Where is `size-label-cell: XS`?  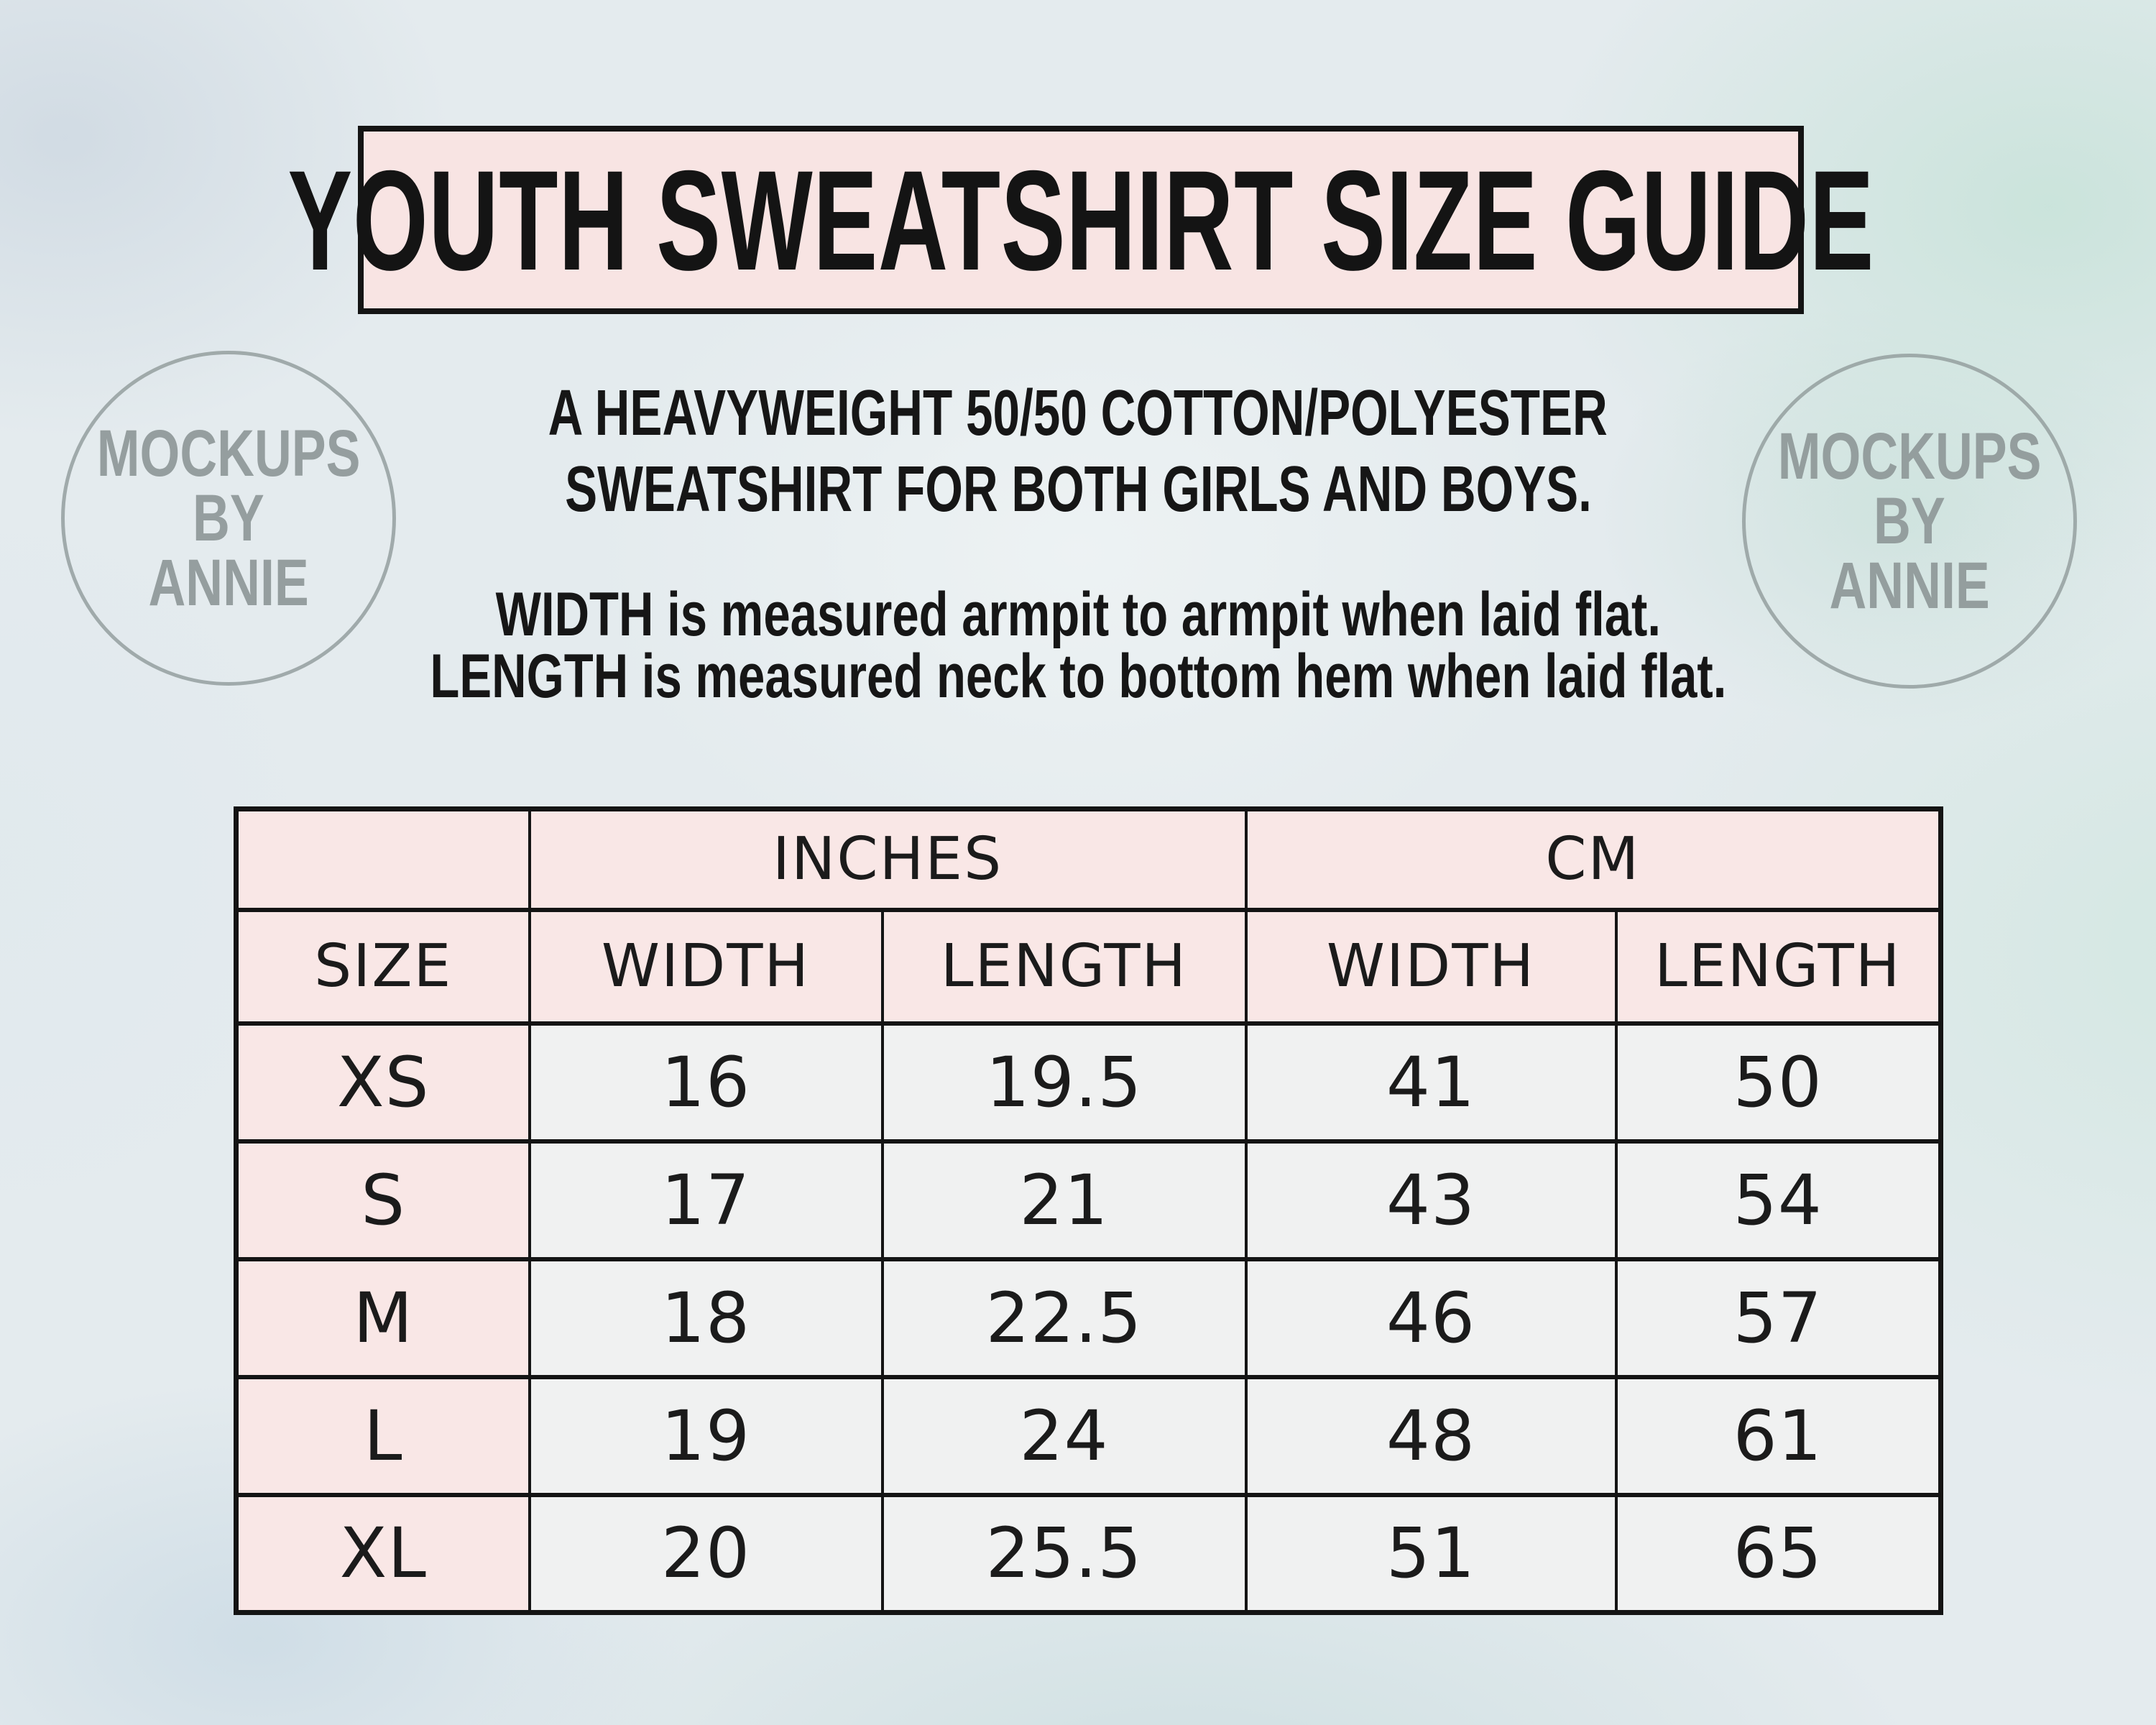
size-label-cell: XS is located at coordinates (382, 1082).